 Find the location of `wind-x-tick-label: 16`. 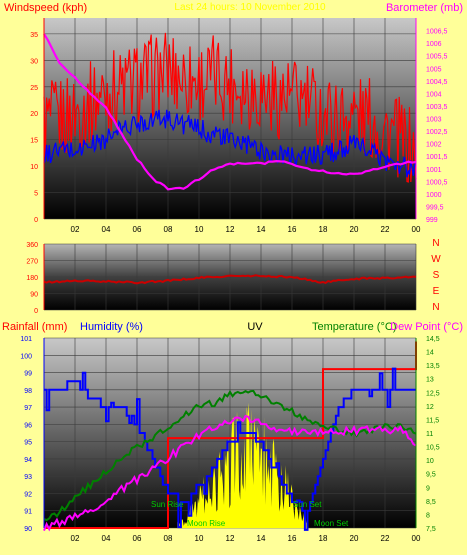

wind-x-tick-label: 16 is located at coordinates (292, 229).